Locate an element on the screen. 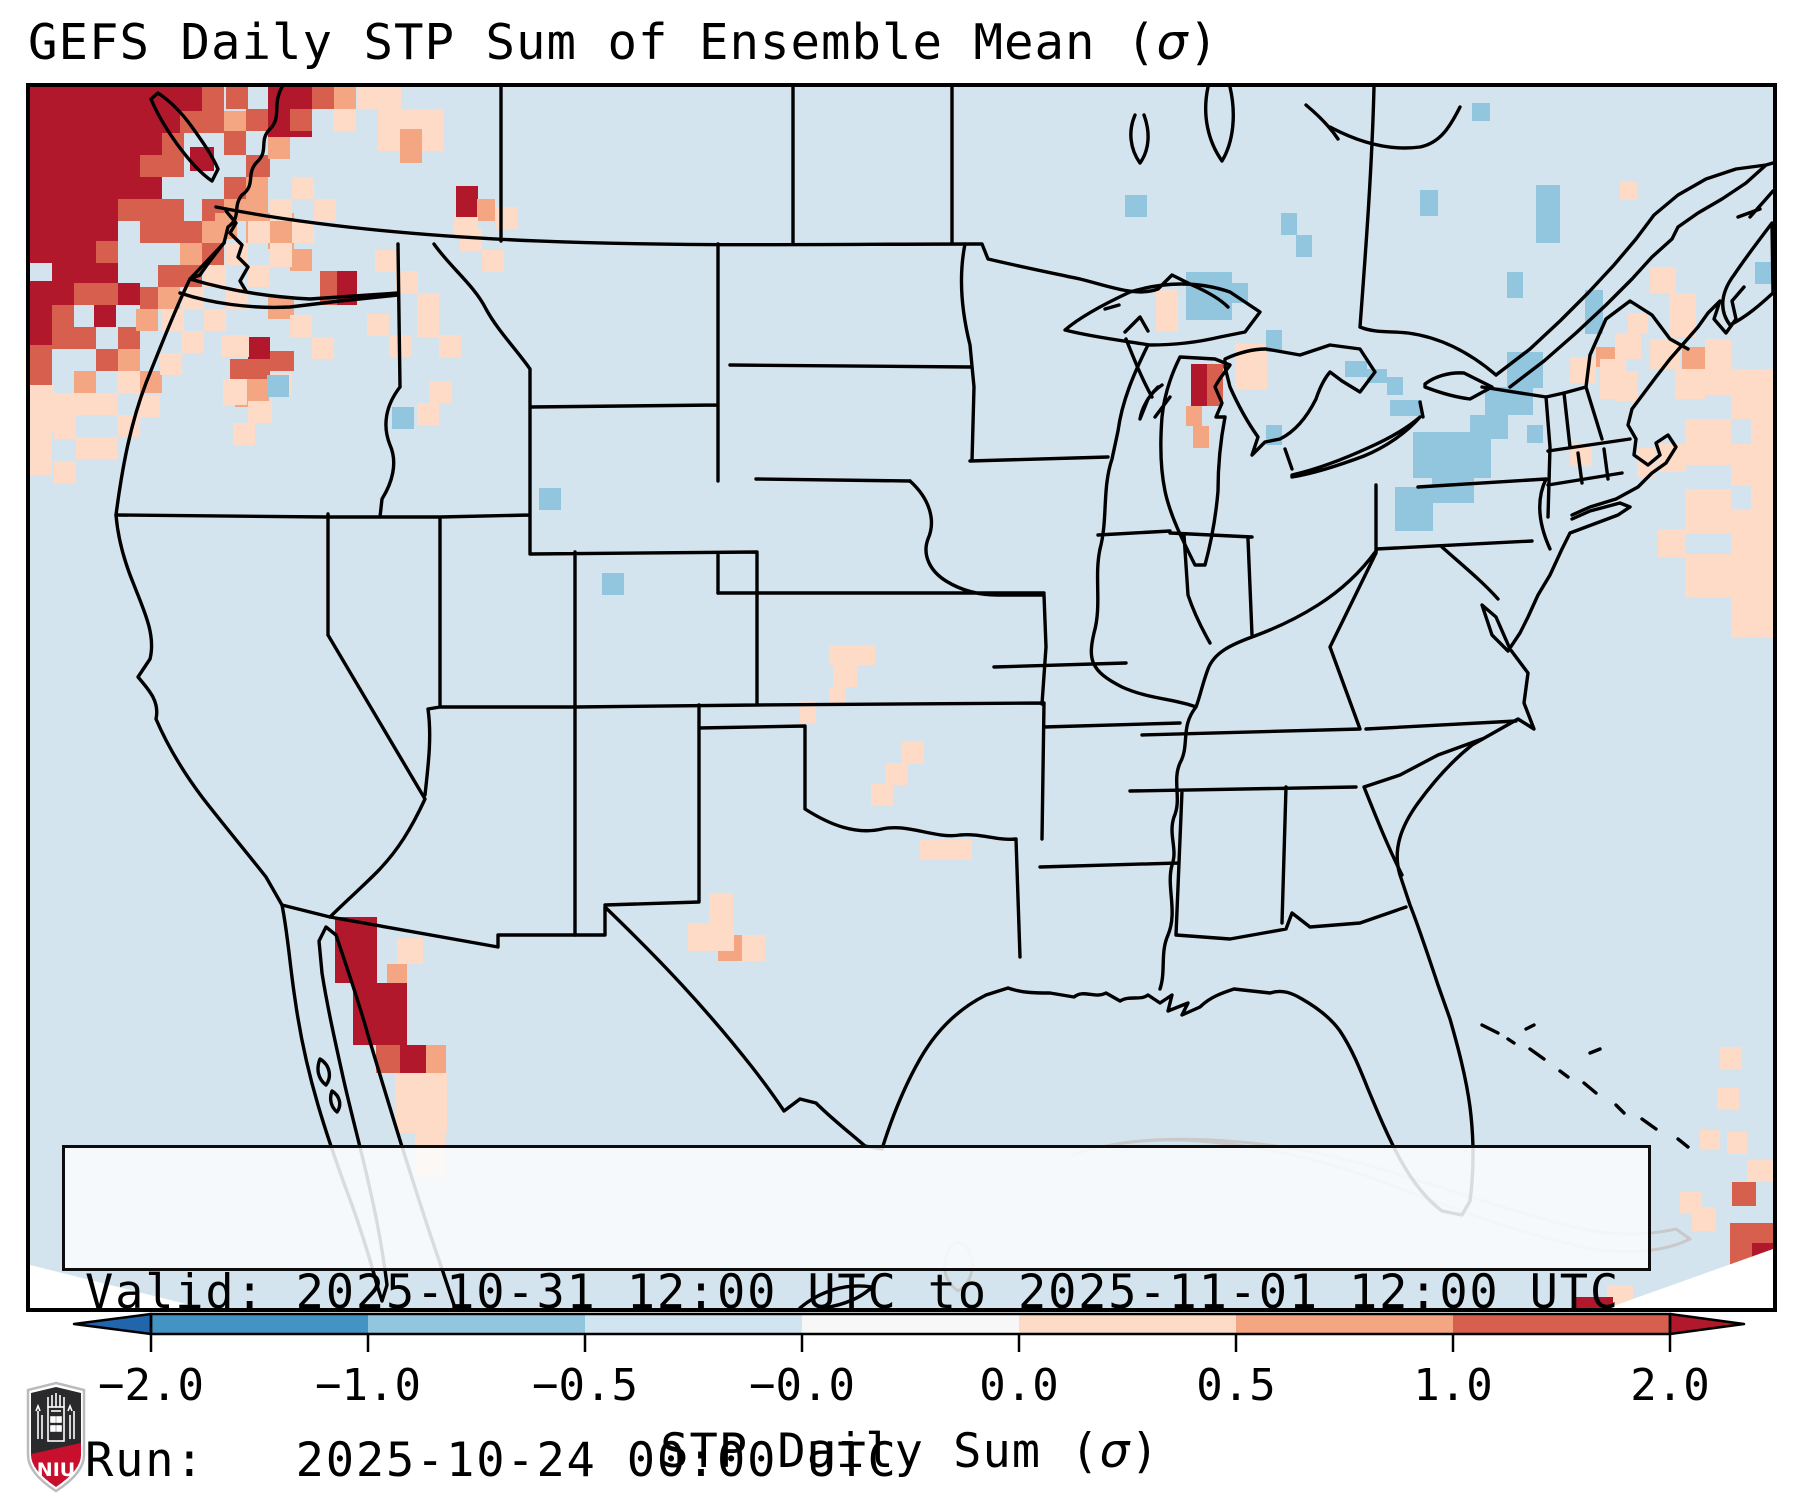 The image size is (1803, 1506). colorbar-tick-labels: −2.0 −1.0 −0.5 −0.0 0.0 0.5 1.0 2.0 is located at coordinates (904, 1385).